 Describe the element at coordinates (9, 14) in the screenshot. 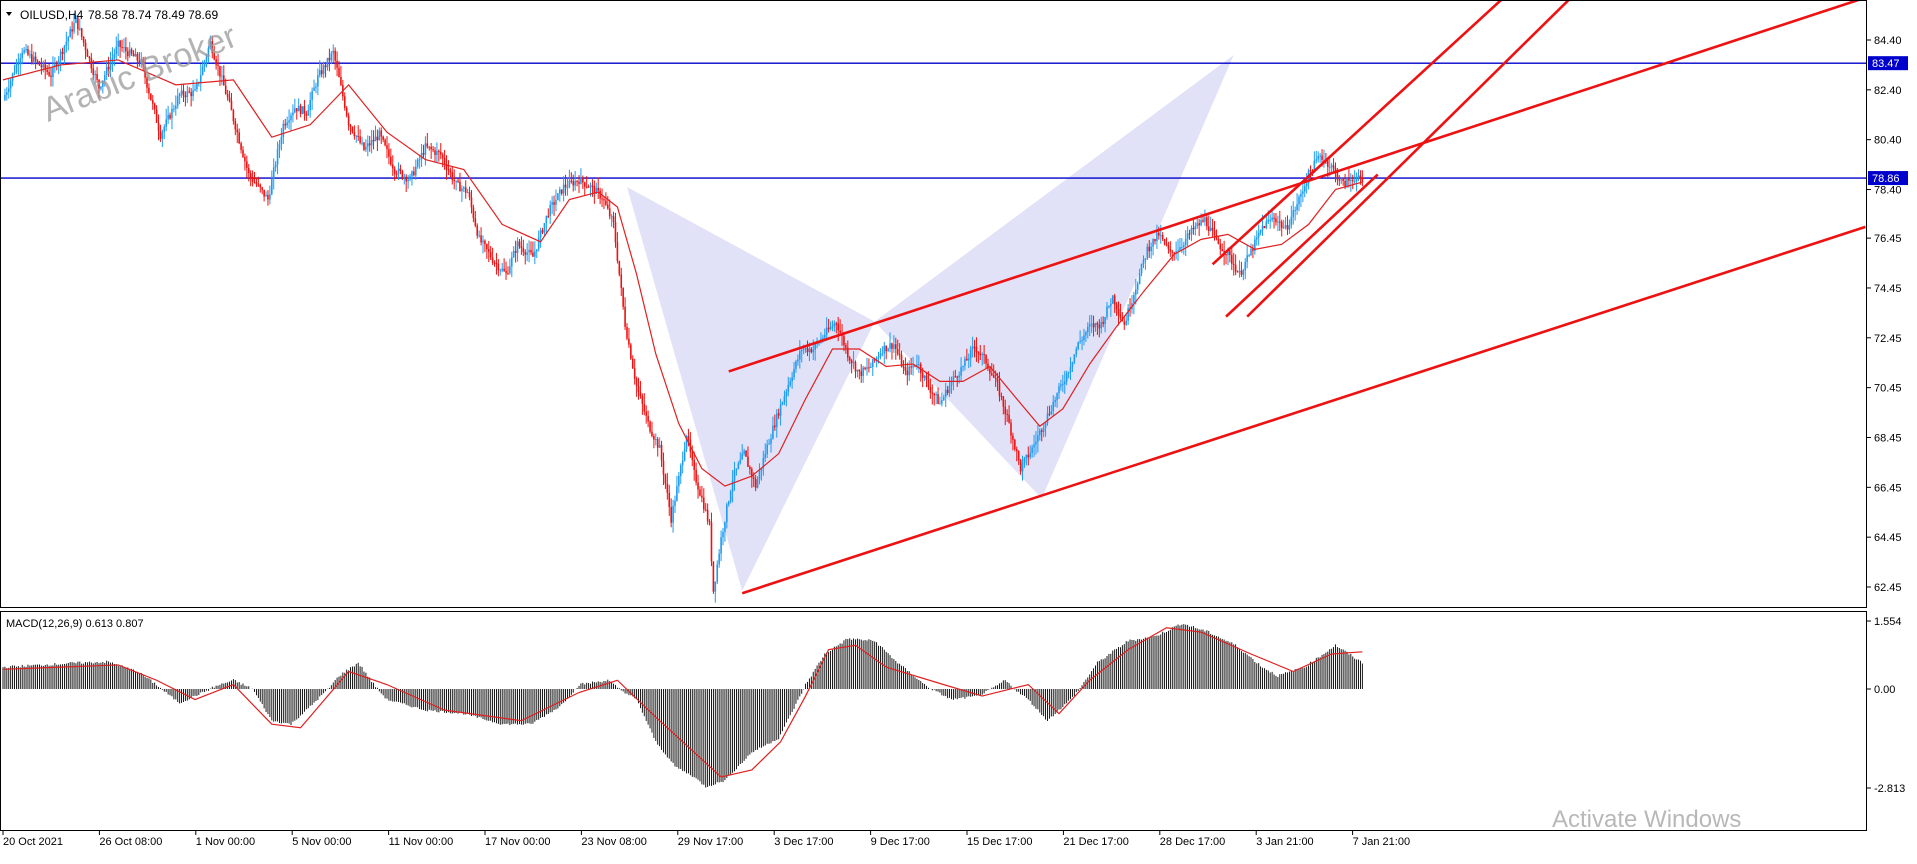

I see `symbol-menu-triangle-icon` at that location.